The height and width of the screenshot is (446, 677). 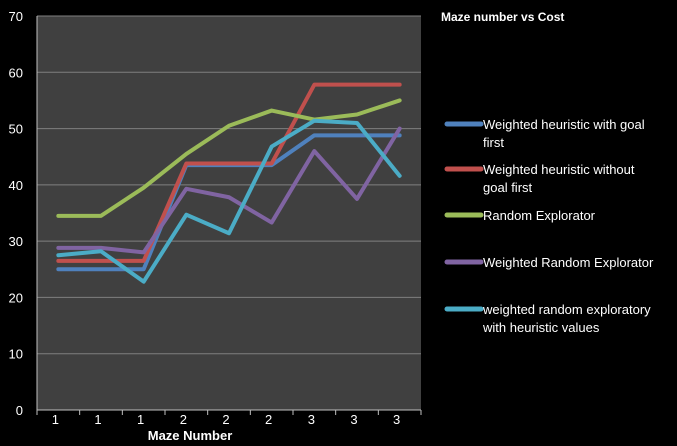 I want to click on chart-title: Maze number vs Cost, so click(x=502, y=17).